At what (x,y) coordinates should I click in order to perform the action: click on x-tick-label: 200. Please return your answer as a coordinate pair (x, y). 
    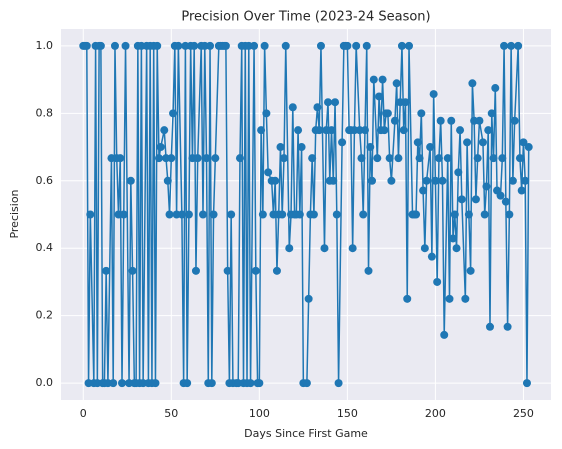
    Looking at the image, I should click on (435, 413).